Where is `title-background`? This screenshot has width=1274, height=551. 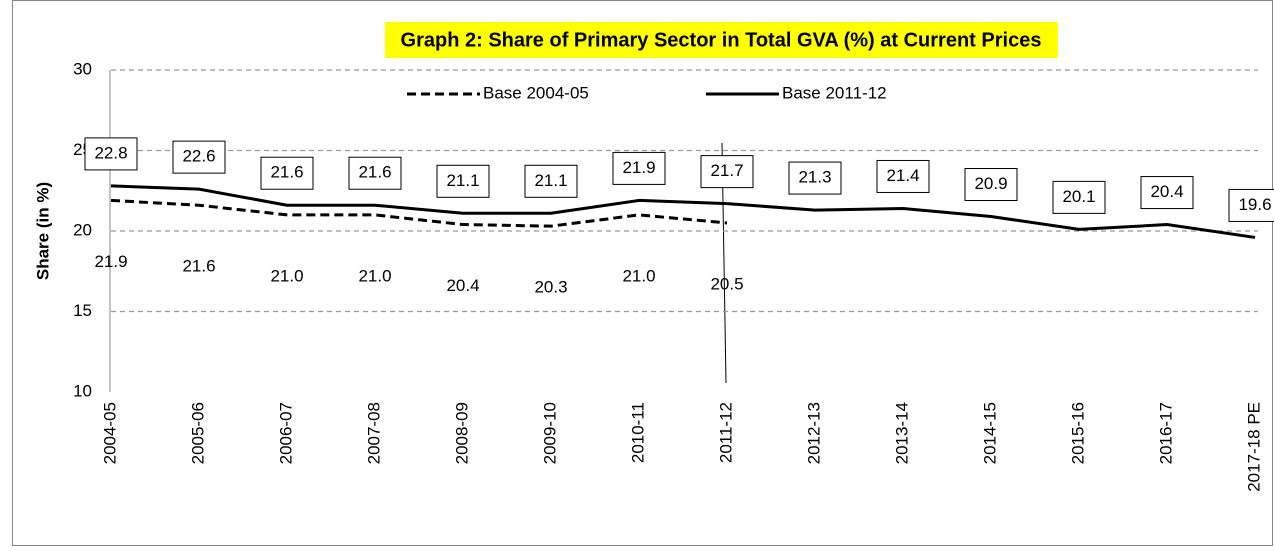 title-background is located at coordinates (721, 40).